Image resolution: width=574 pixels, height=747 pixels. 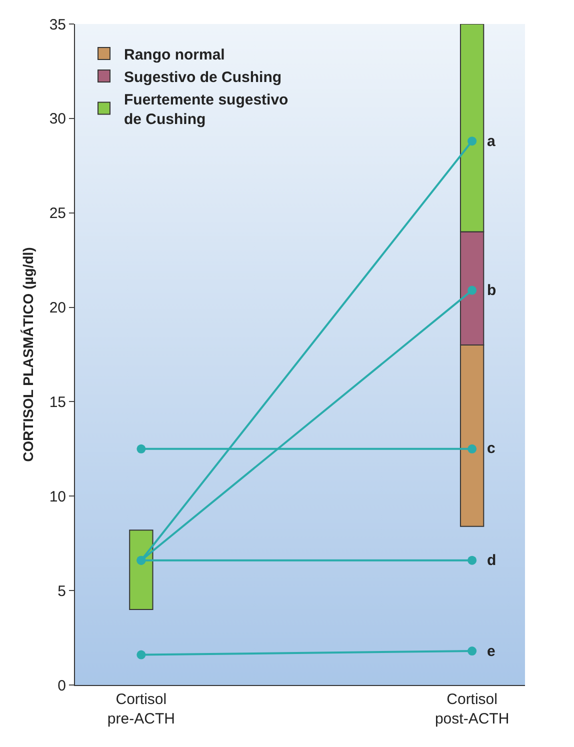 What do you see at coordinates (206, 109) in the screenshot?
I see `legend-label: Fuertemente sugestivo de Cushing` at bounding box center [206, 109].